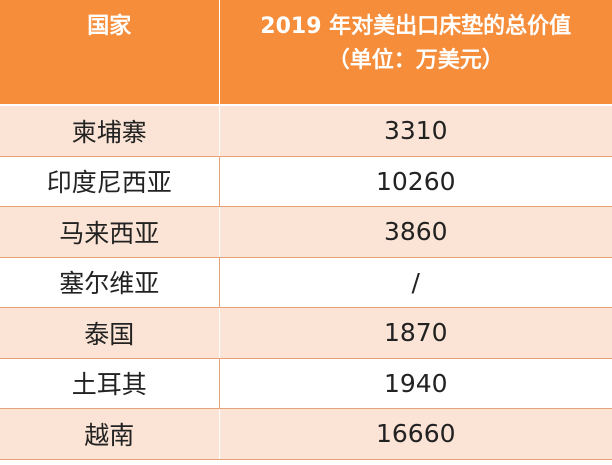 This screenshot has height=465, width=612. I want to click on country-cell: 马来西亚, so click(110, 232).